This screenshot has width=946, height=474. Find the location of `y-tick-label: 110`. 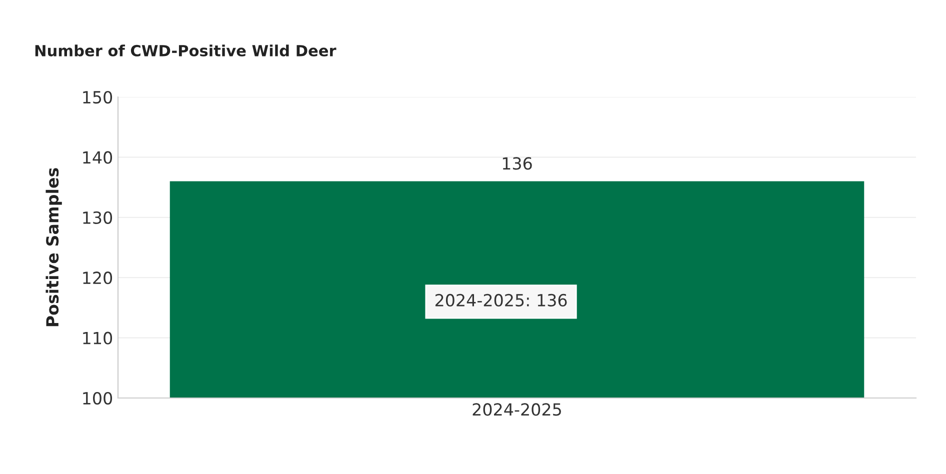

y-tick-label: 110 is located at coordinates (97, 338).